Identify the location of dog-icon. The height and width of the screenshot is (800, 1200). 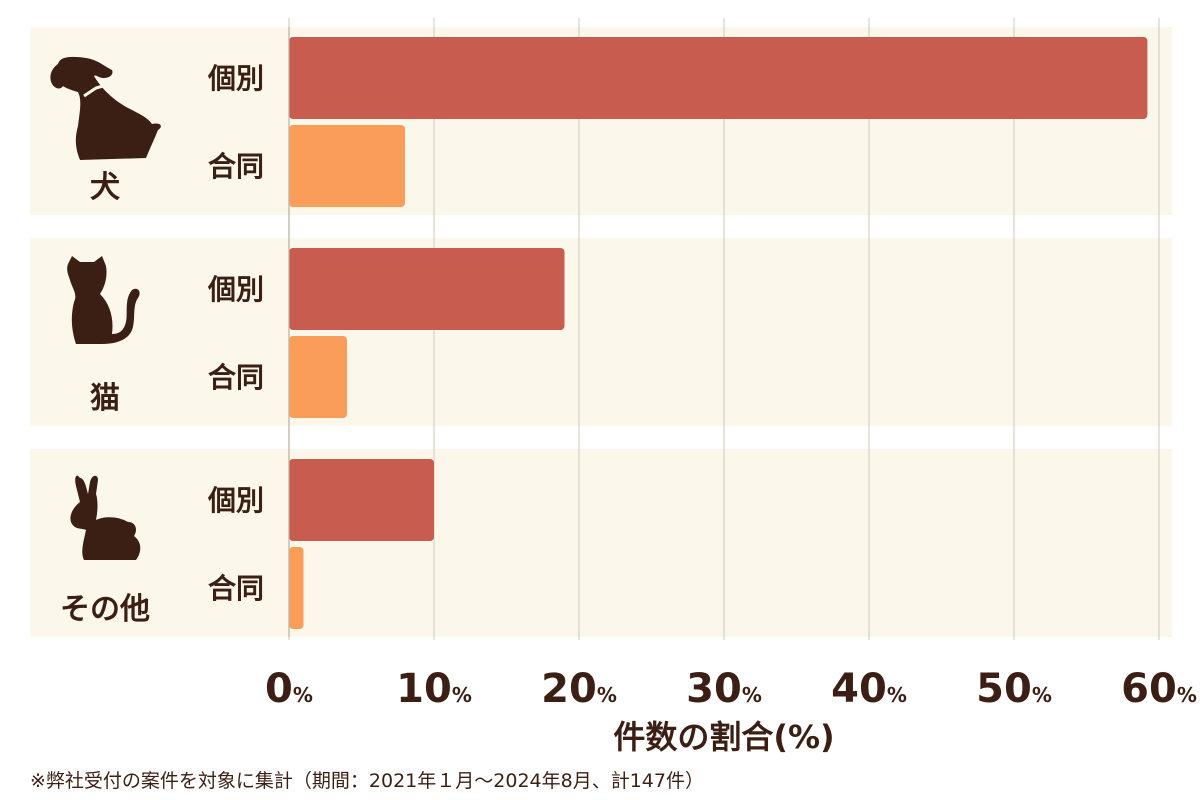
(105, 108).